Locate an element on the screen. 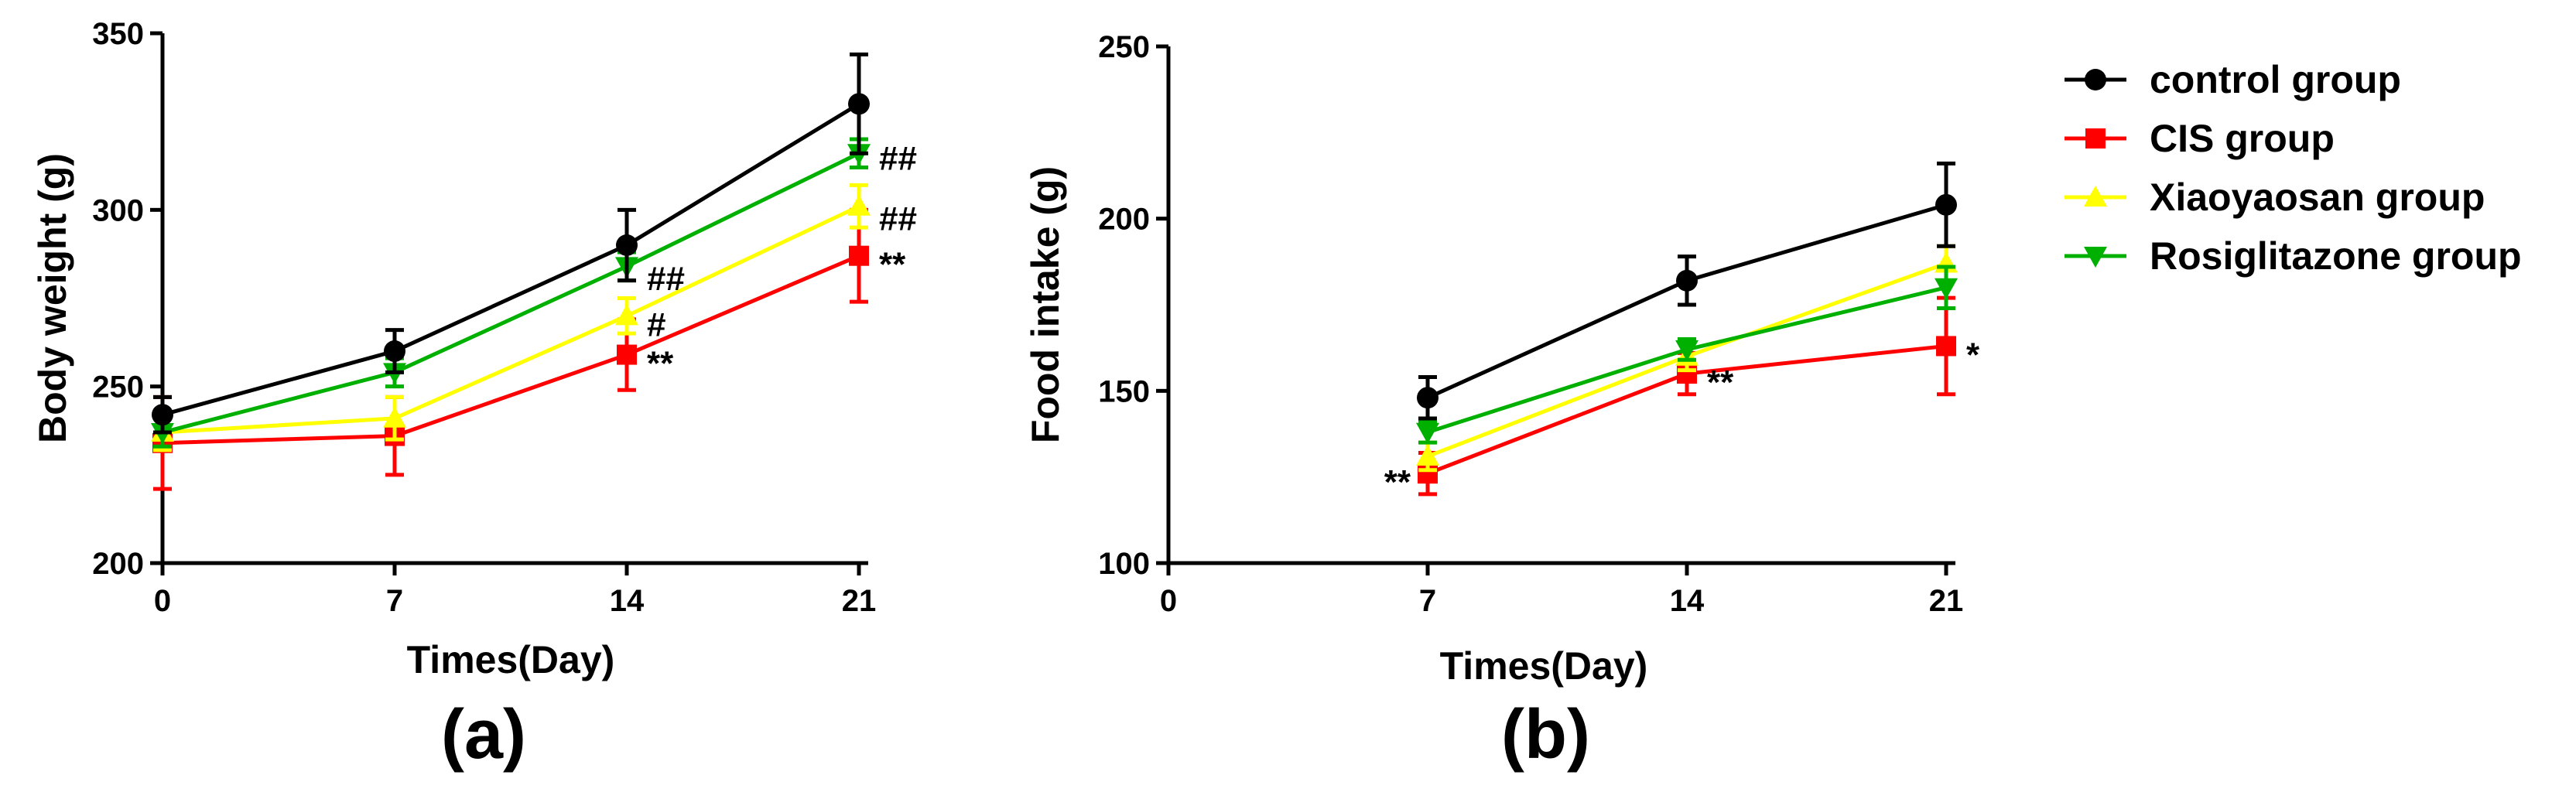  series-xiaoyaosan-group is located at coordinates (511, 317).